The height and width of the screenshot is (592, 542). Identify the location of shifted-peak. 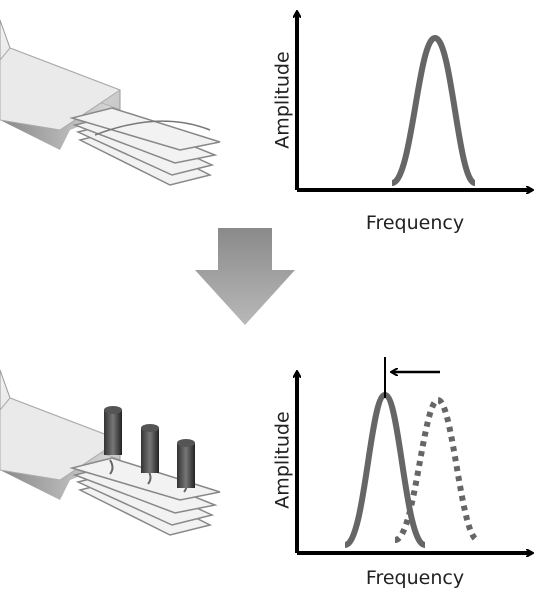
(385, 469).